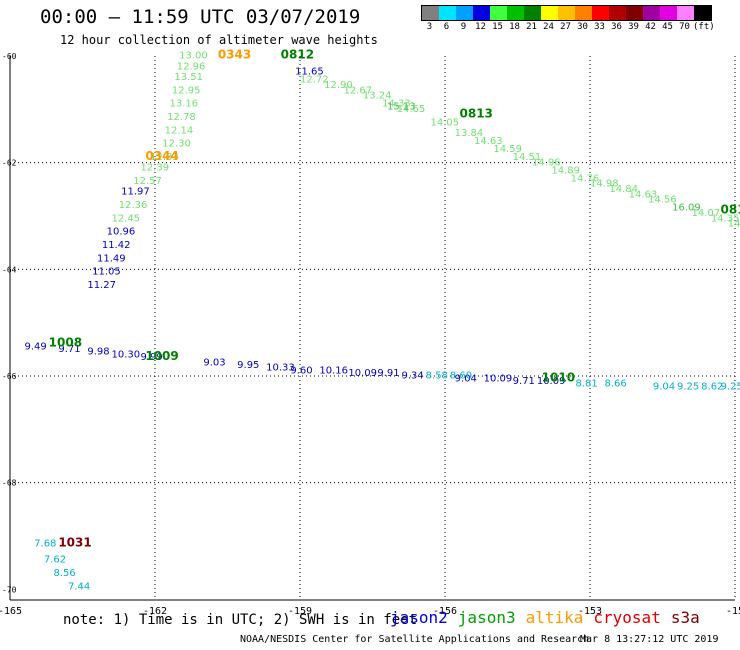 Image resolution: width=740 pixels, height=650 pixels. Describe the element at coordinates (546, 162) in the screenshot. I see `data-point-label: 14.96` at that location.